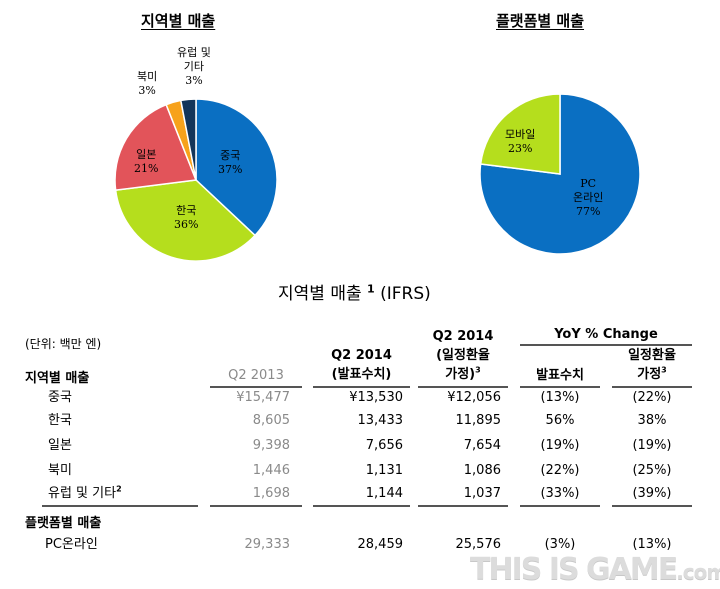 Image resolution: width=720 pixels, height=589 pixels. What do you see at coordinates (120, 506) in the screenshot?
I see `row-underline-label` at bounding box center [120, 506].